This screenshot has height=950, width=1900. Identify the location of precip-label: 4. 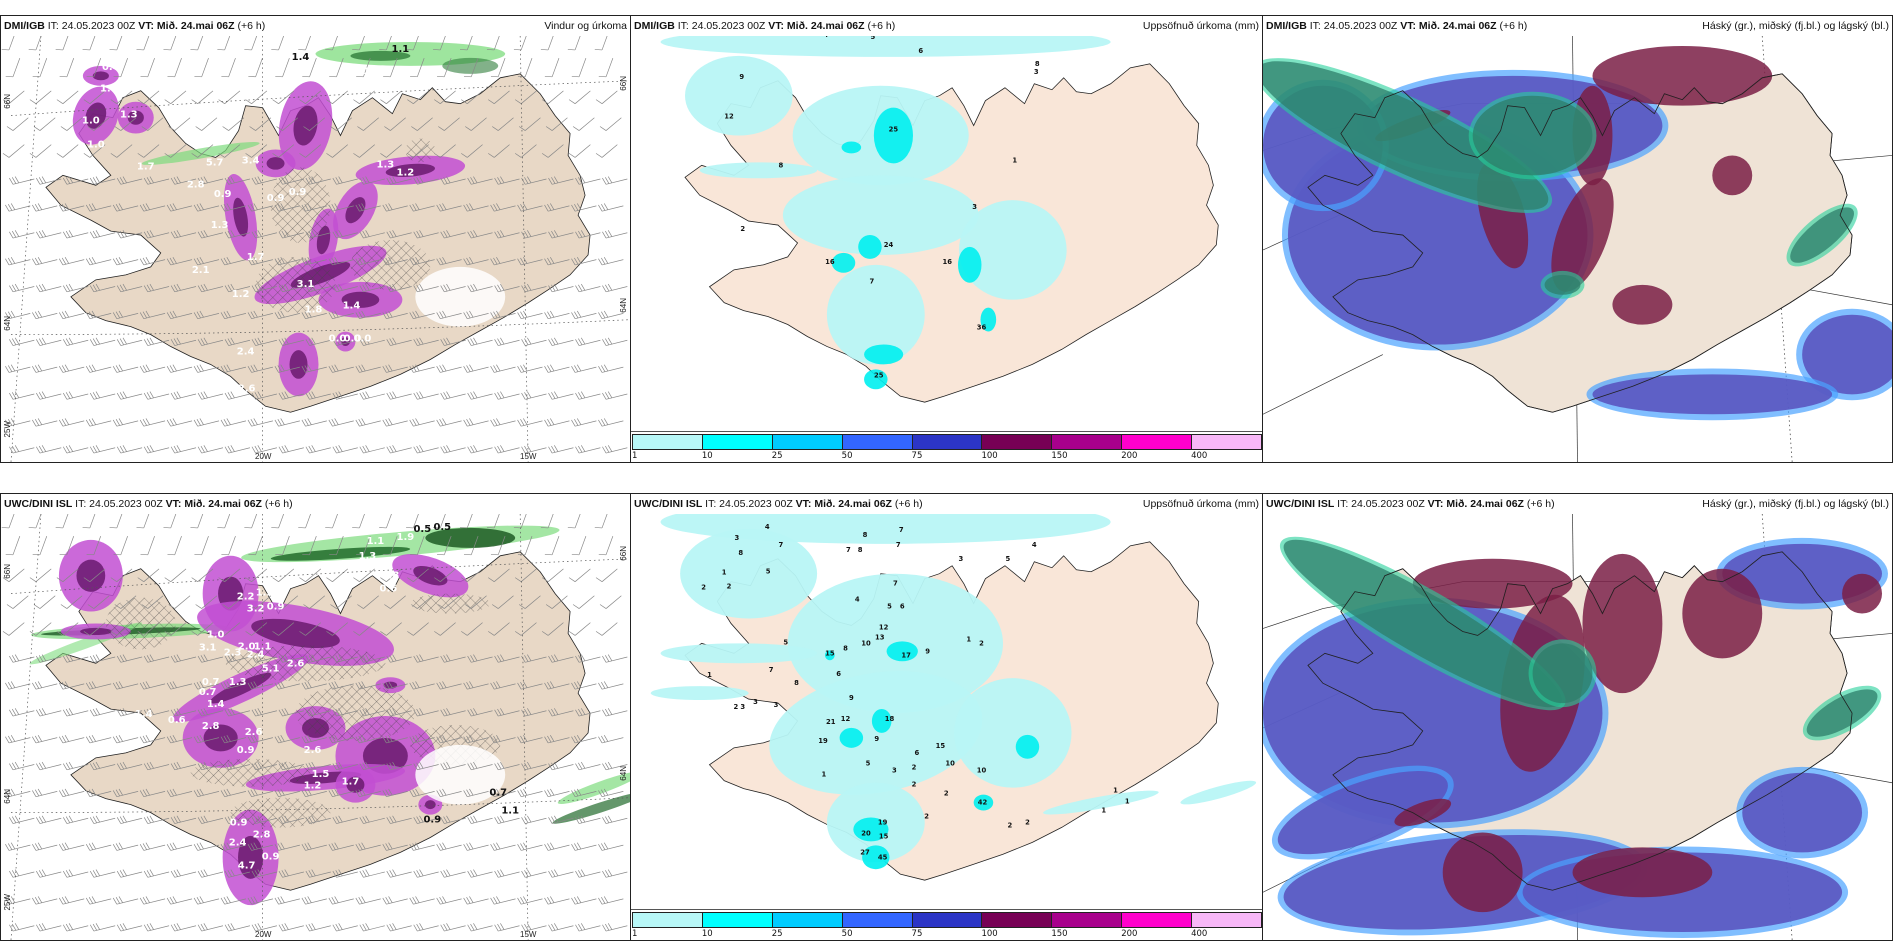
(857, 600).